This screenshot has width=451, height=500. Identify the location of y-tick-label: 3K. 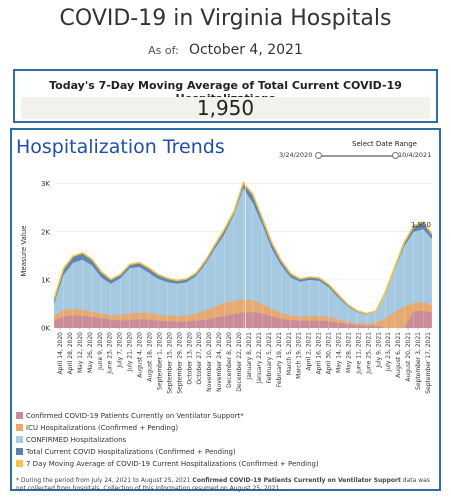
(45, 184).